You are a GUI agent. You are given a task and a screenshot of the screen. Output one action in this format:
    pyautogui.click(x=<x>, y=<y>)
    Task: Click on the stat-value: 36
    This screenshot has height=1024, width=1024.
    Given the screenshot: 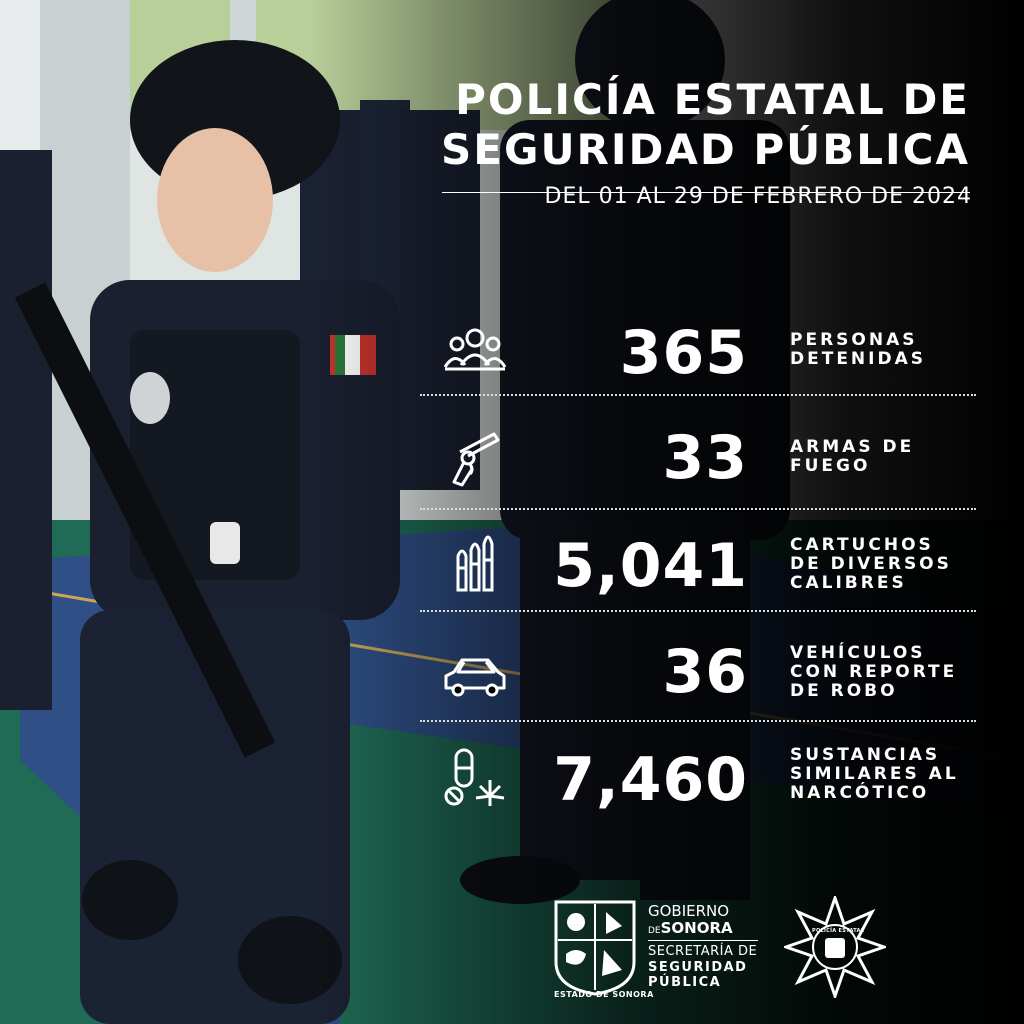 What is the action you would take?
    pyautogui.click(x=705, y=672)
    